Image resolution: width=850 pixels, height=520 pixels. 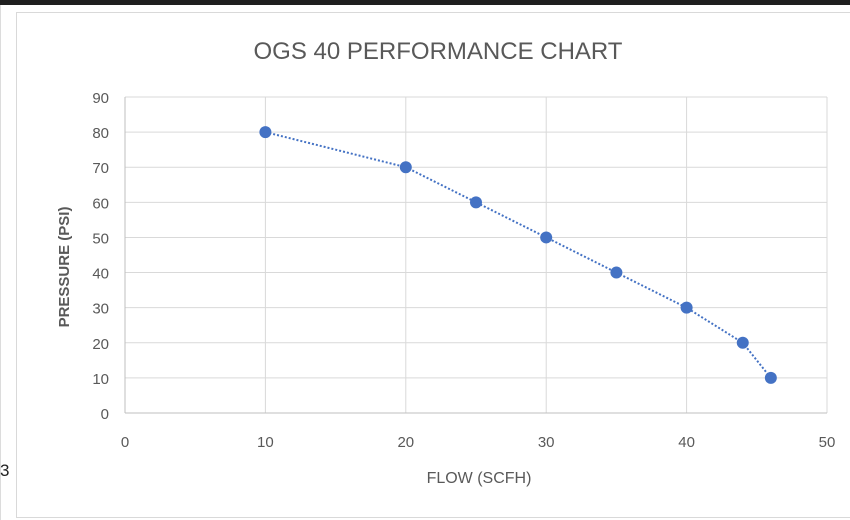 I want to click on x-tick-label: 30, so click(x=546, y=442).